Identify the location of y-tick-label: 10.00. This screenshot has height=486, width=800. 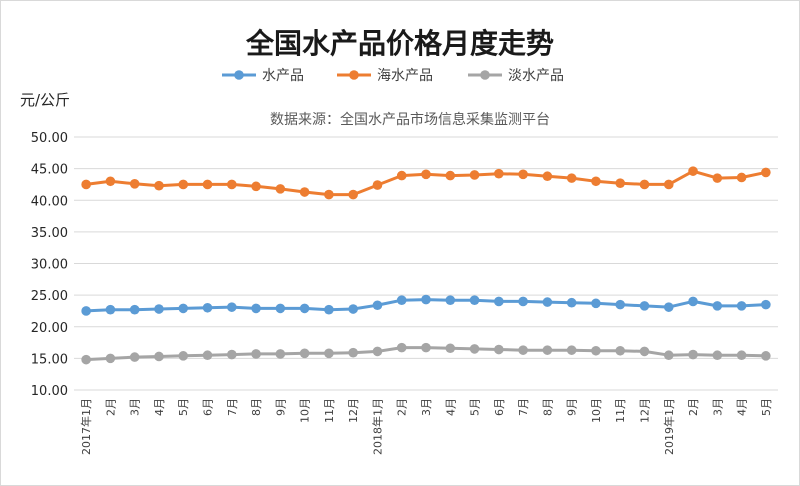
(49, 391).